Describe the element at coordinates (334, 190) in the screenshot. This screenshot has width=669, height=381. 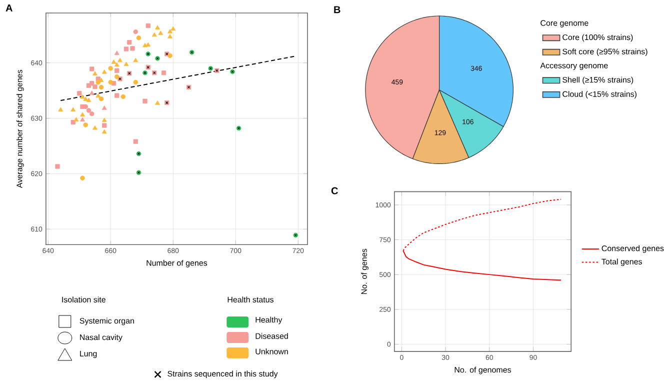
I see `chart-title: C` at that location.